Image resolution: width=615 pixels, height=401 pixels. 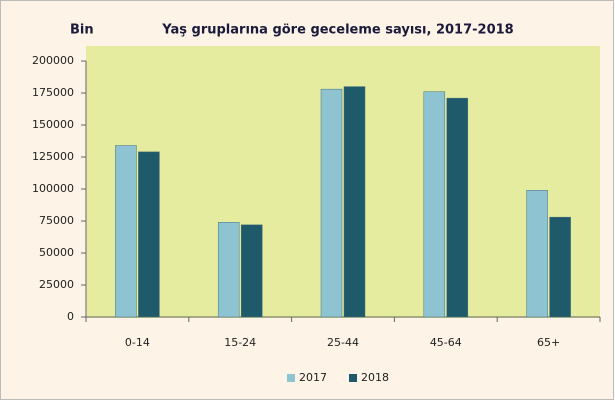 What do you see at coordinates (53, 124) in the screenshot?
I see `y-tick-label: 150000` at bounding box center [53, 124].